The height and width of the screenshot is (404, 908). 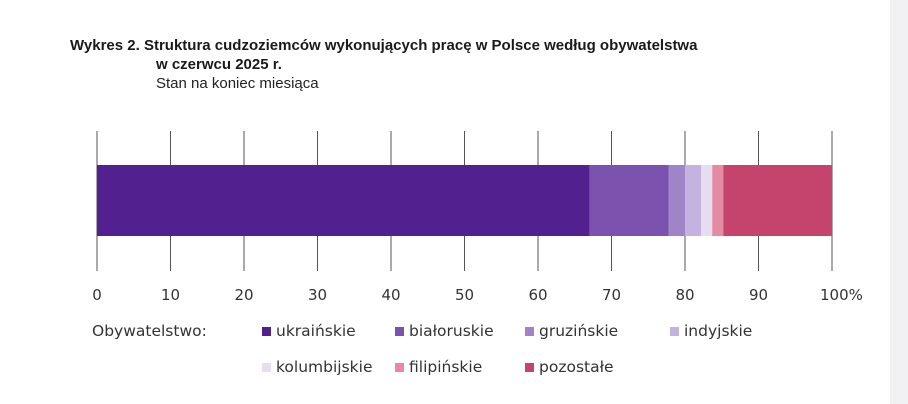 I want to click on x-tick-label: 20, so click(x=243, y=295).